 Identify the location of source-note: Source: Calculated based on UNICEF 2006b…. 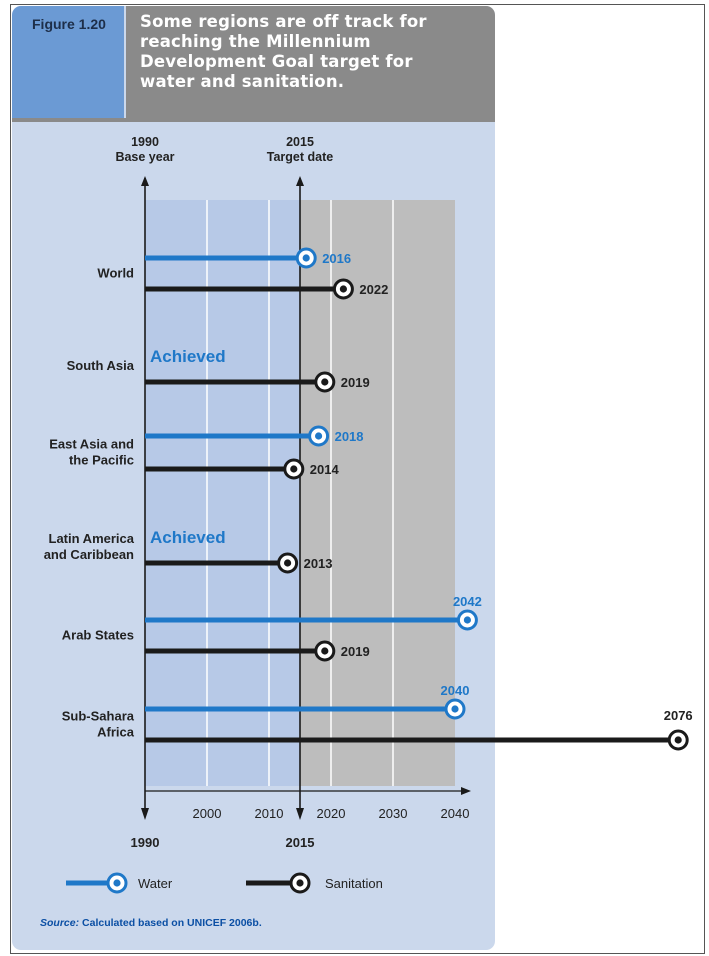
(151, 923).